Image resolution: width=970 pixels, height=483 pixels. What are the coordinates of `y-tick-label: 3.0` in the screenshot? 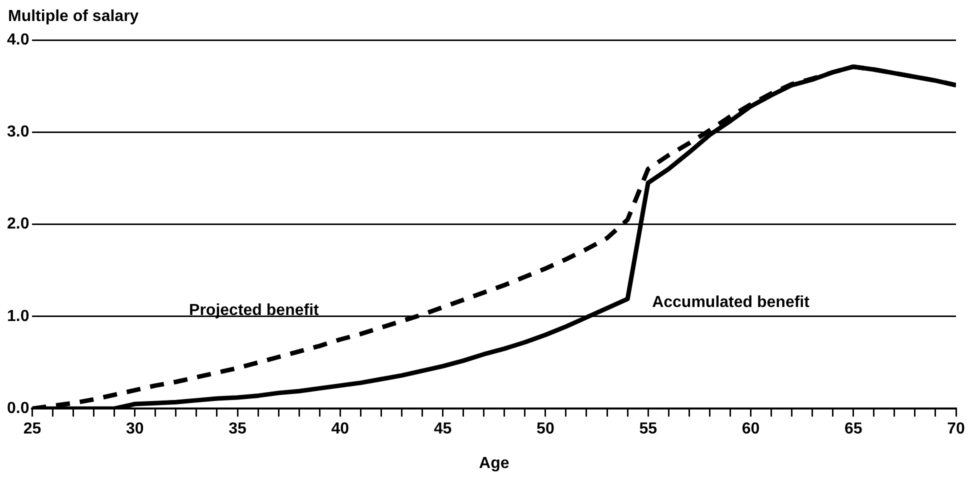 It's located at (18, 132).